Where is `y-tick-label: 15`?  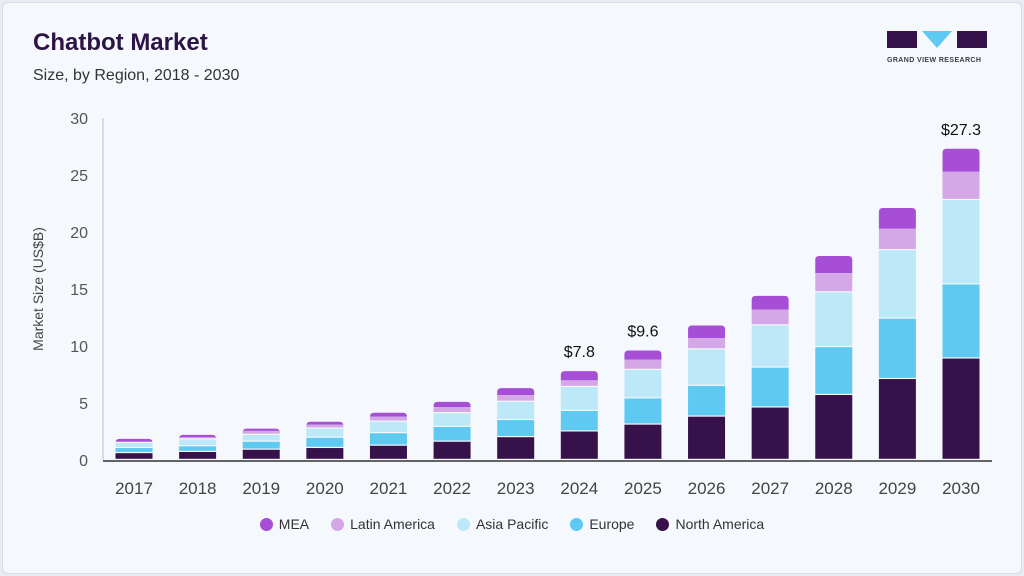
y-tick-label: 15 is located at coordinates (79, 290).